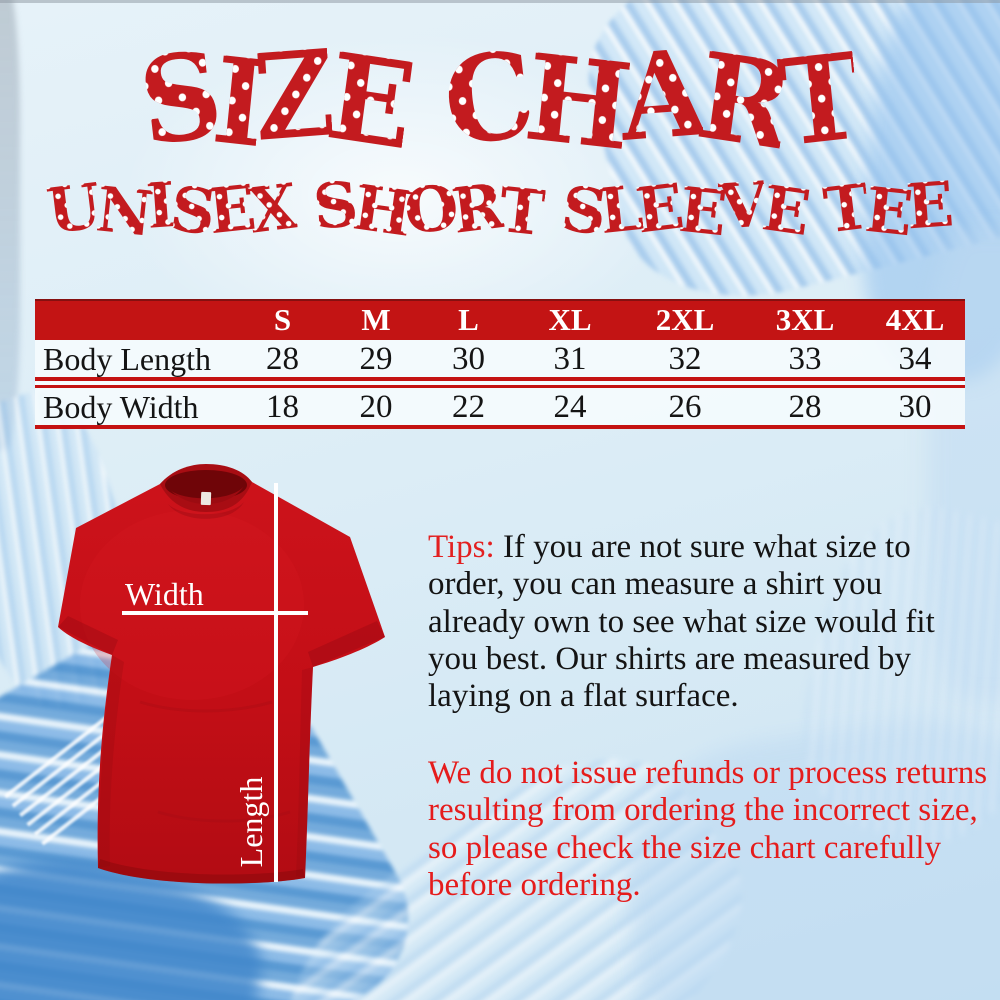  I want to click on collar-inner, so click(206, 495).